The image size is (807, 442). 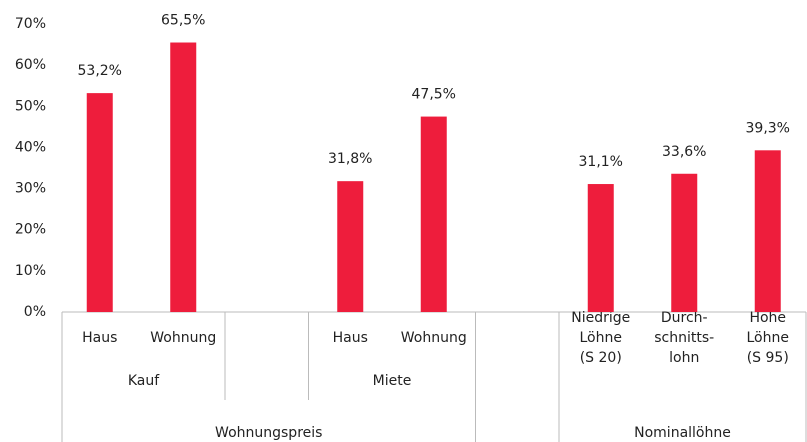 I want to click on y-tick-label: 70%, so click(x=30, y=24).